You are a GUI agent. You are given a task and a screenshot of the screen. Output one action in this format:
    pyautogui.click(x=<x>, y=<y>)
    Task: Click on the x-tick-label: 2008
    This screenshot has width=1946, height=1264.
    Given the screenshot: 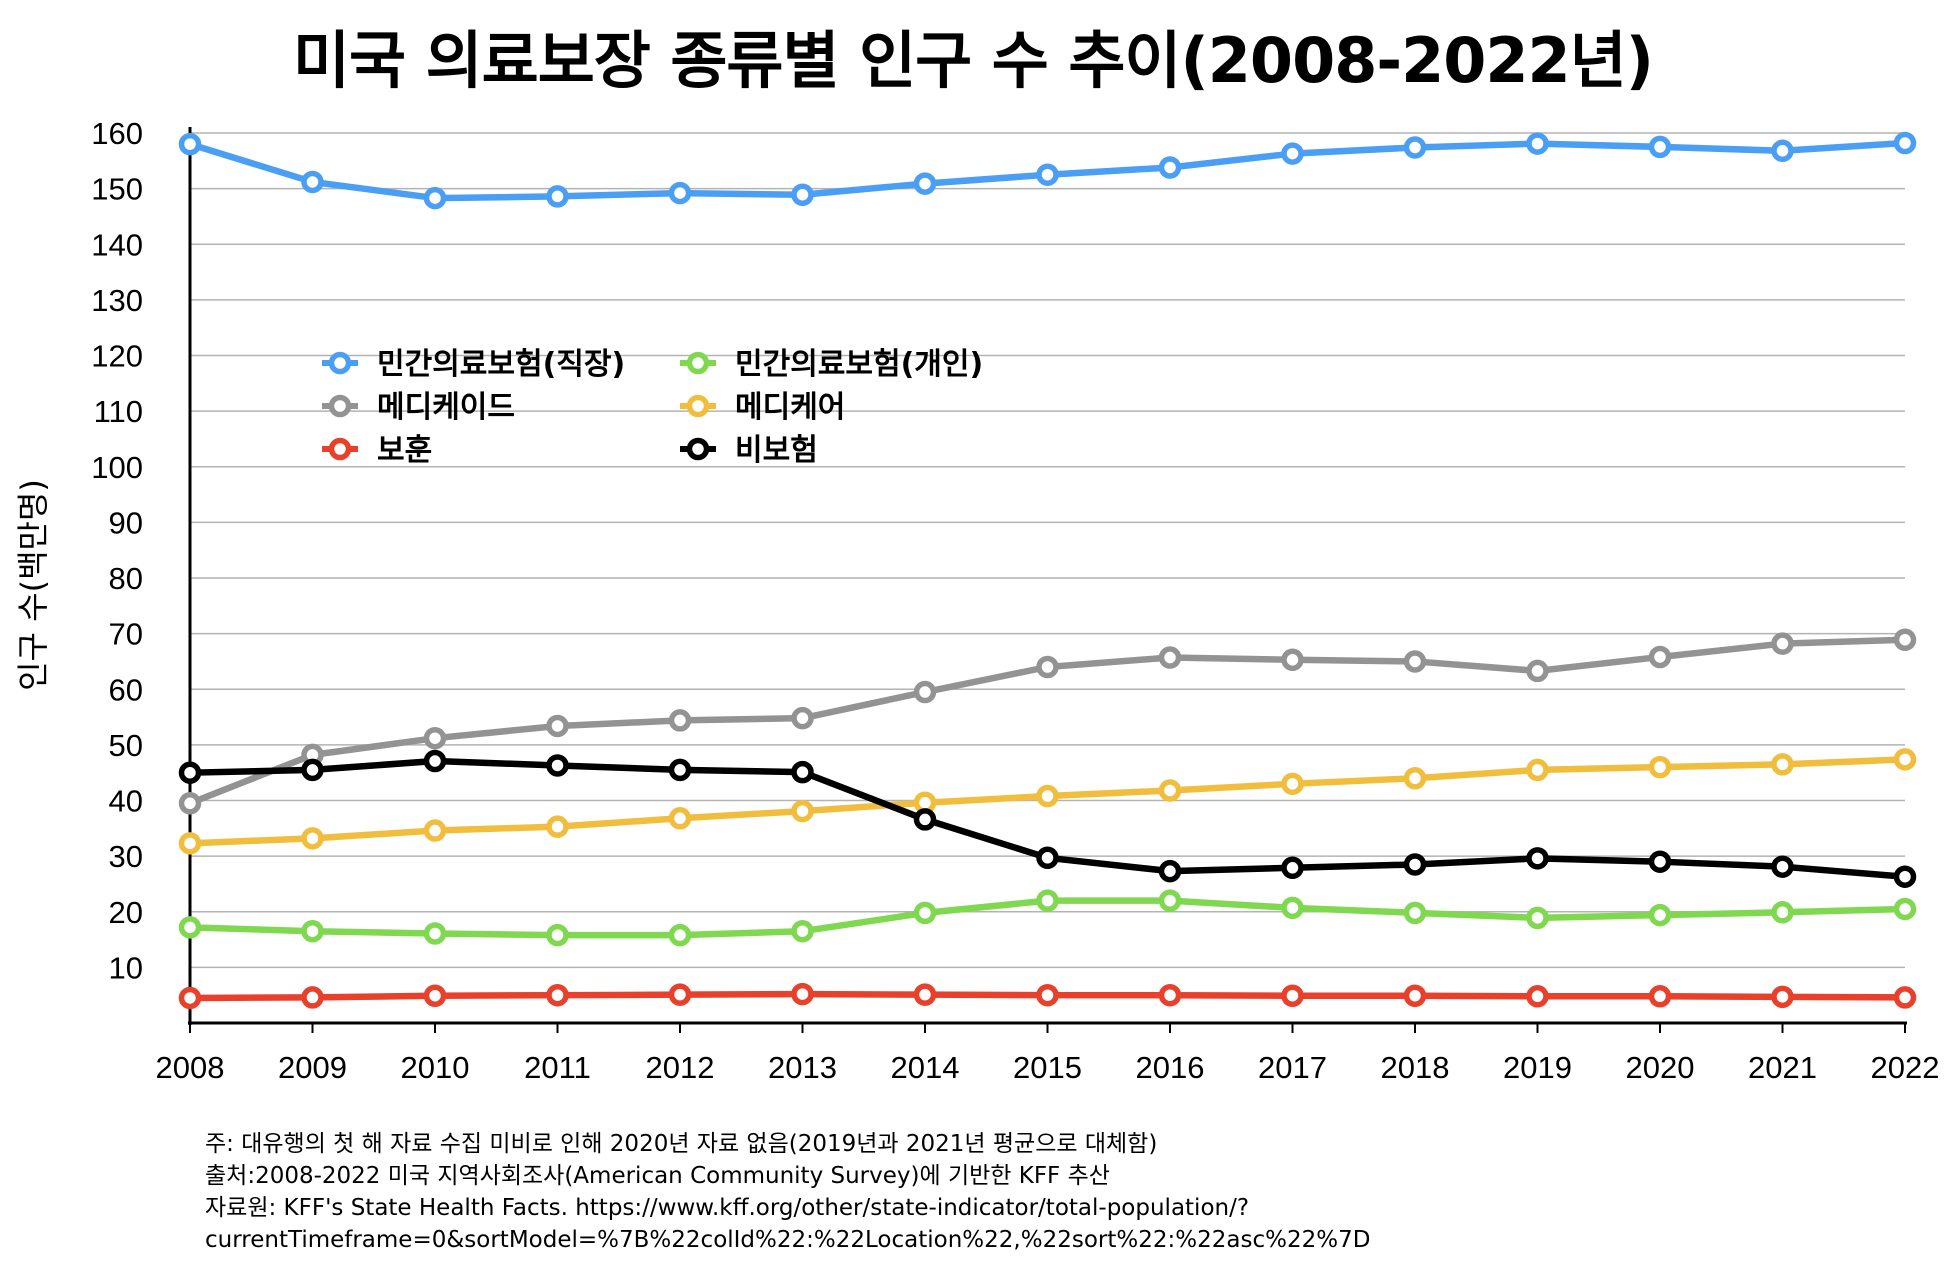 What is the action you would take?
    pyautogui.click(x=190, y=1067)
    